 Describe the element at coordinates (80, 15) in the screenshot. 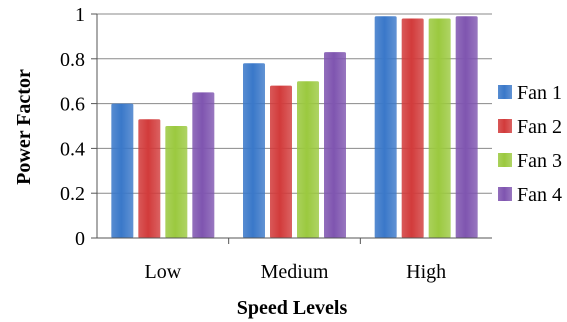

I see `y-tick-label: 1` at that location.